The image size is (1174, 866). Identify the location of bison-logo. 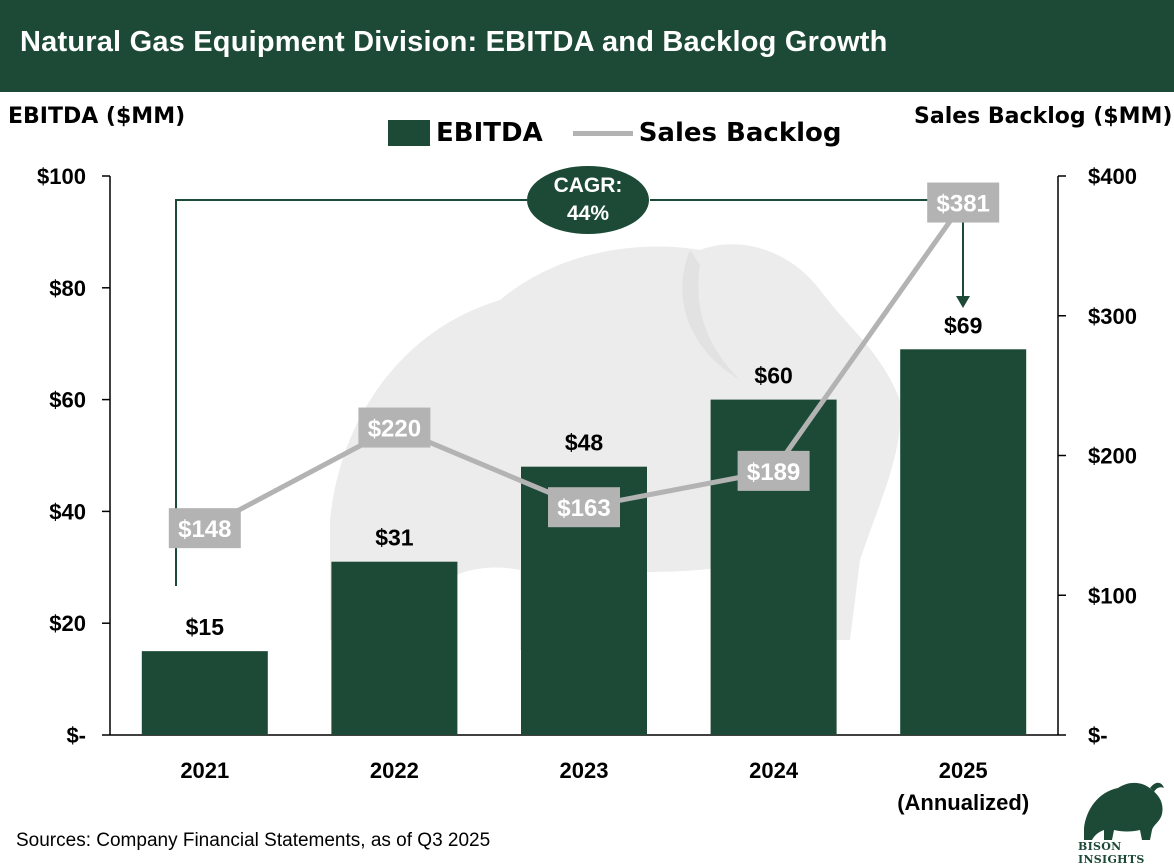
(1124, 811).